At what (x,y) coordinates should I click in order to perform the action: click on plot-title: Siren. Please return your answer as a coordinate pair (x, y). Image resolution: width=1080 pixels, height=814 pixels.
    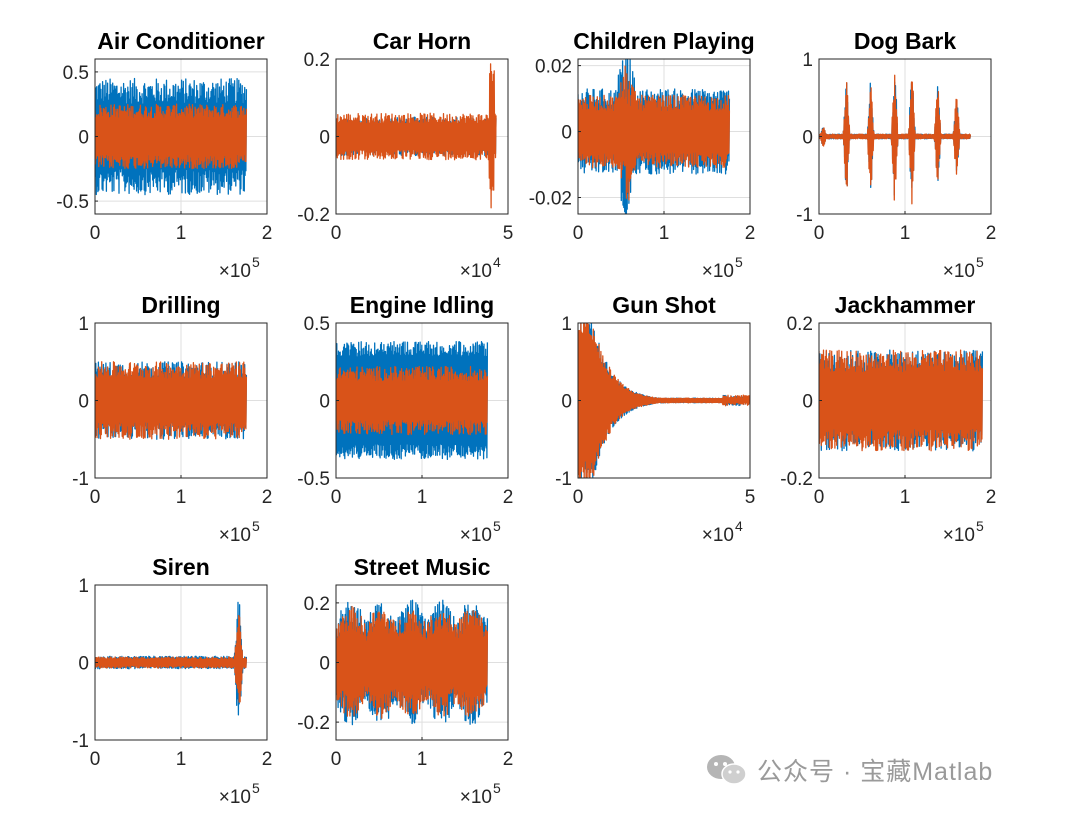
    Looking at the image, I should click on (181, 567).